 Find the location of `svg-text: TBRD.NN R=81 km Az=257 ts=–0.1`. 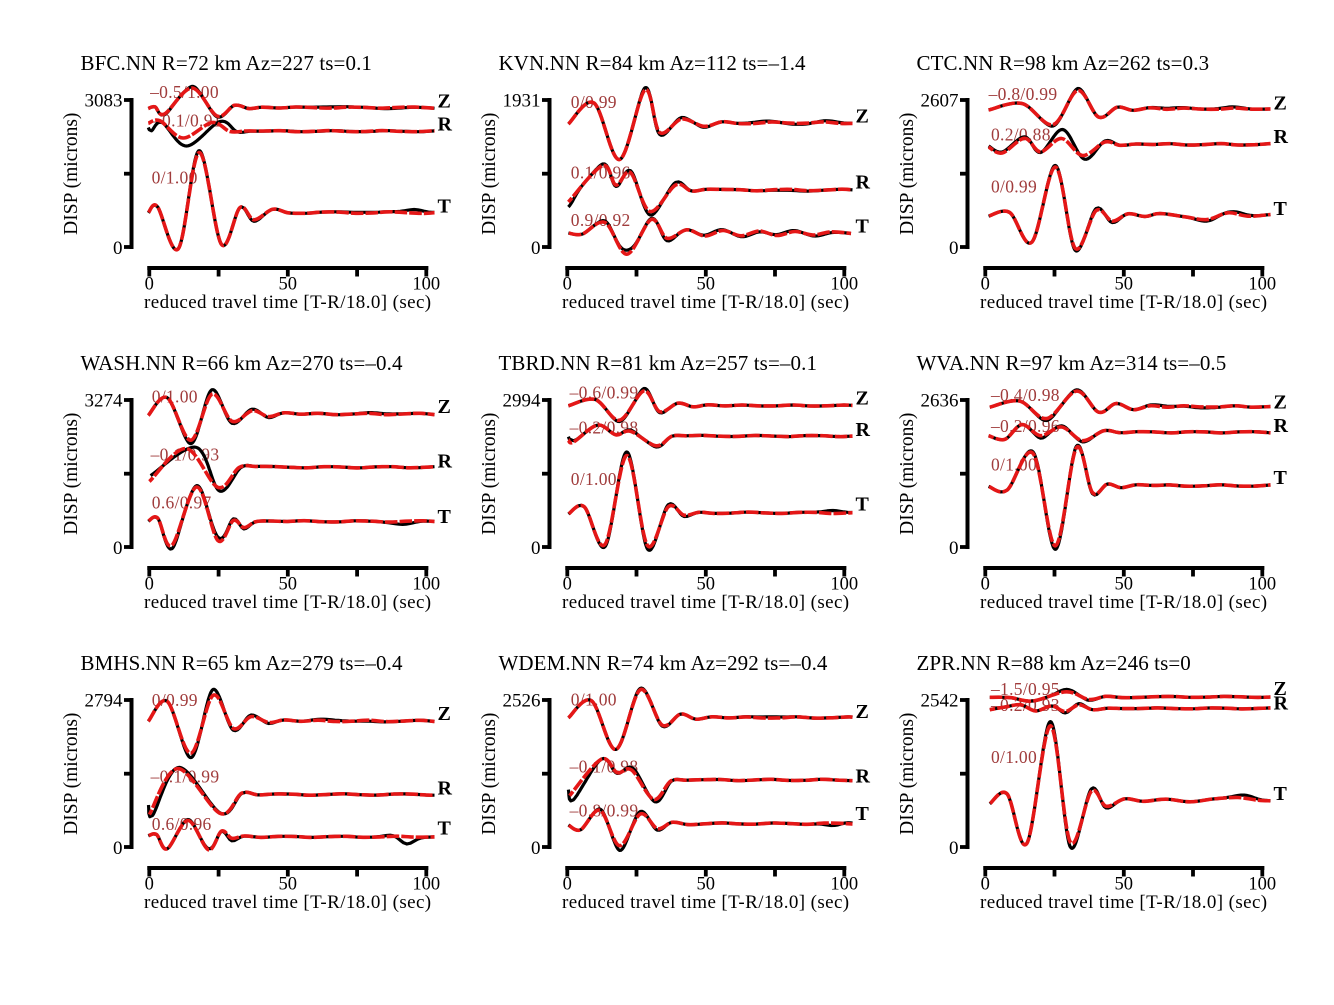

svg-text: TBRD.NN R=81 km Az=257 ts=–0.1 is located at coordinates (658, 363).